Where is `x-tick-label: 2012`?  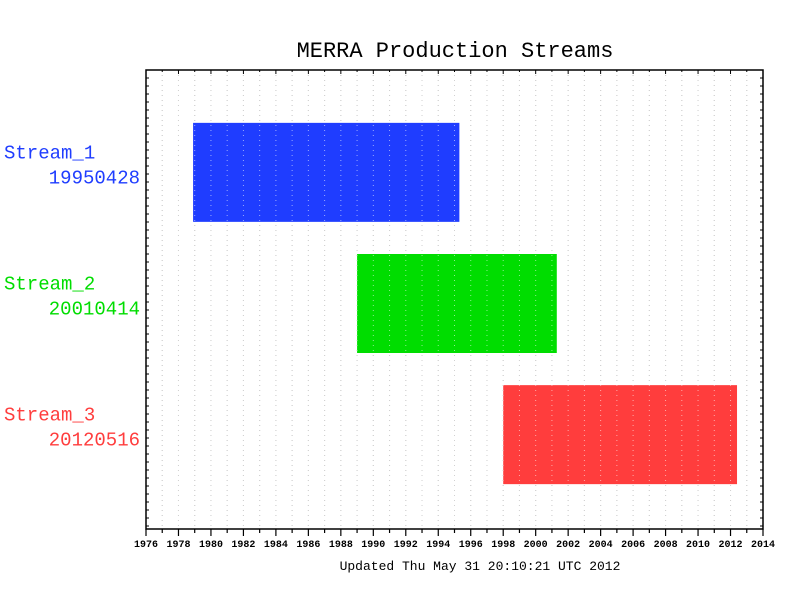
x-tick-label: 2012 is located at coordinates (731, 545).